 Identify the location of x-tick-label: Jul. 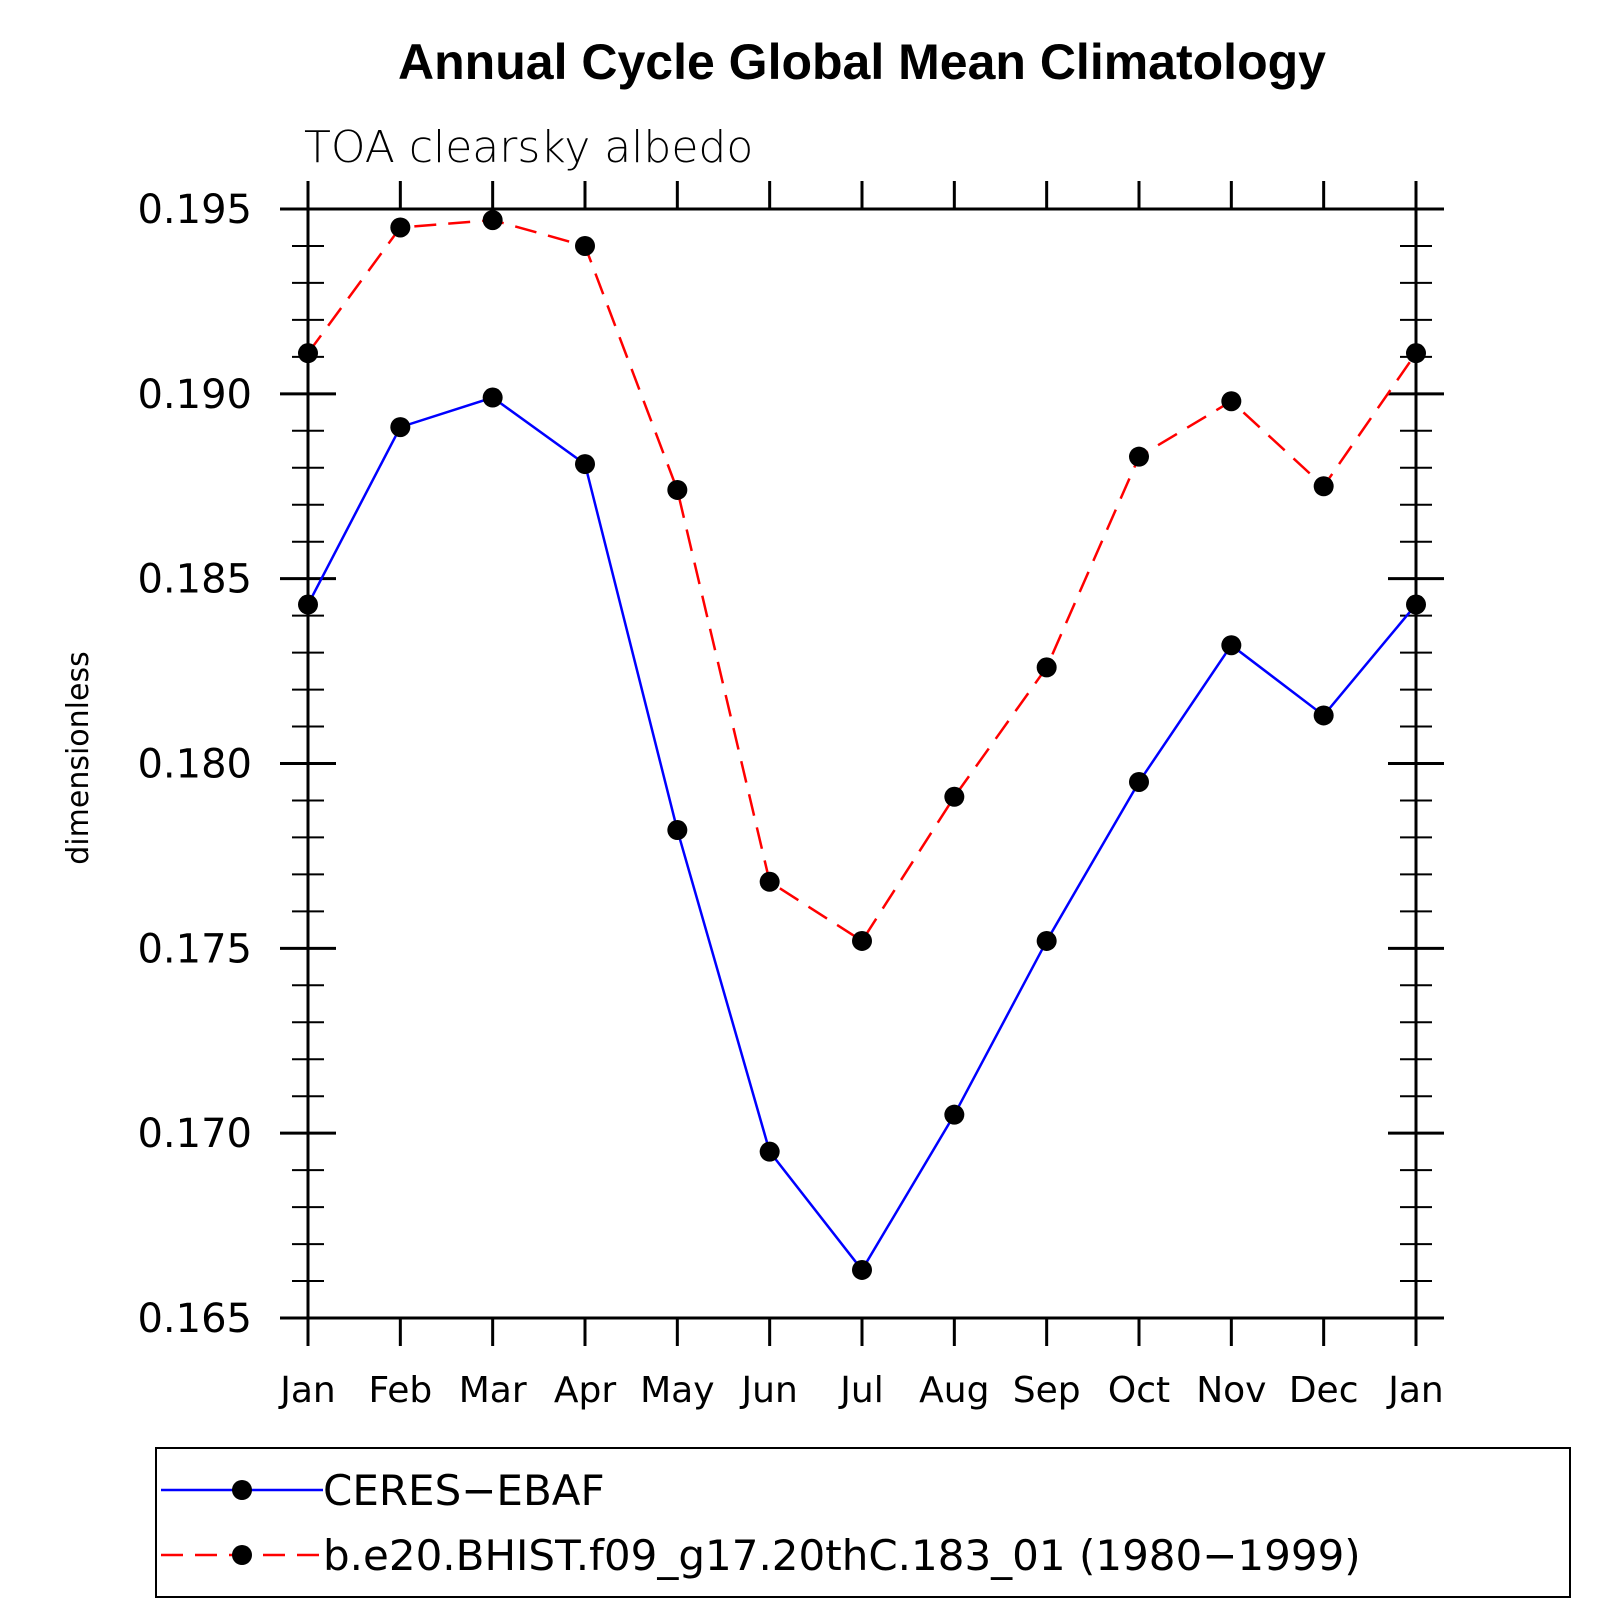
(860, 1390).